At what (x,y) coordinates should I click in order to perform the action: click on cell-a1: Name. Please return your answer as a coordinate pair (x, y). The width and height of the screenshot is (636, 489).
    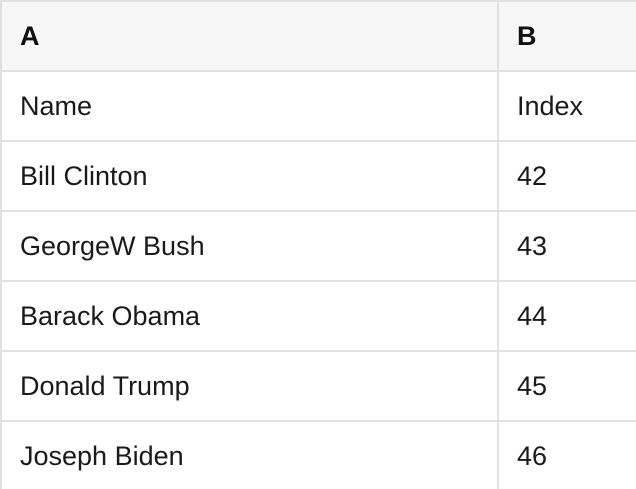
    Looking at the image, I should click on (250, 106).